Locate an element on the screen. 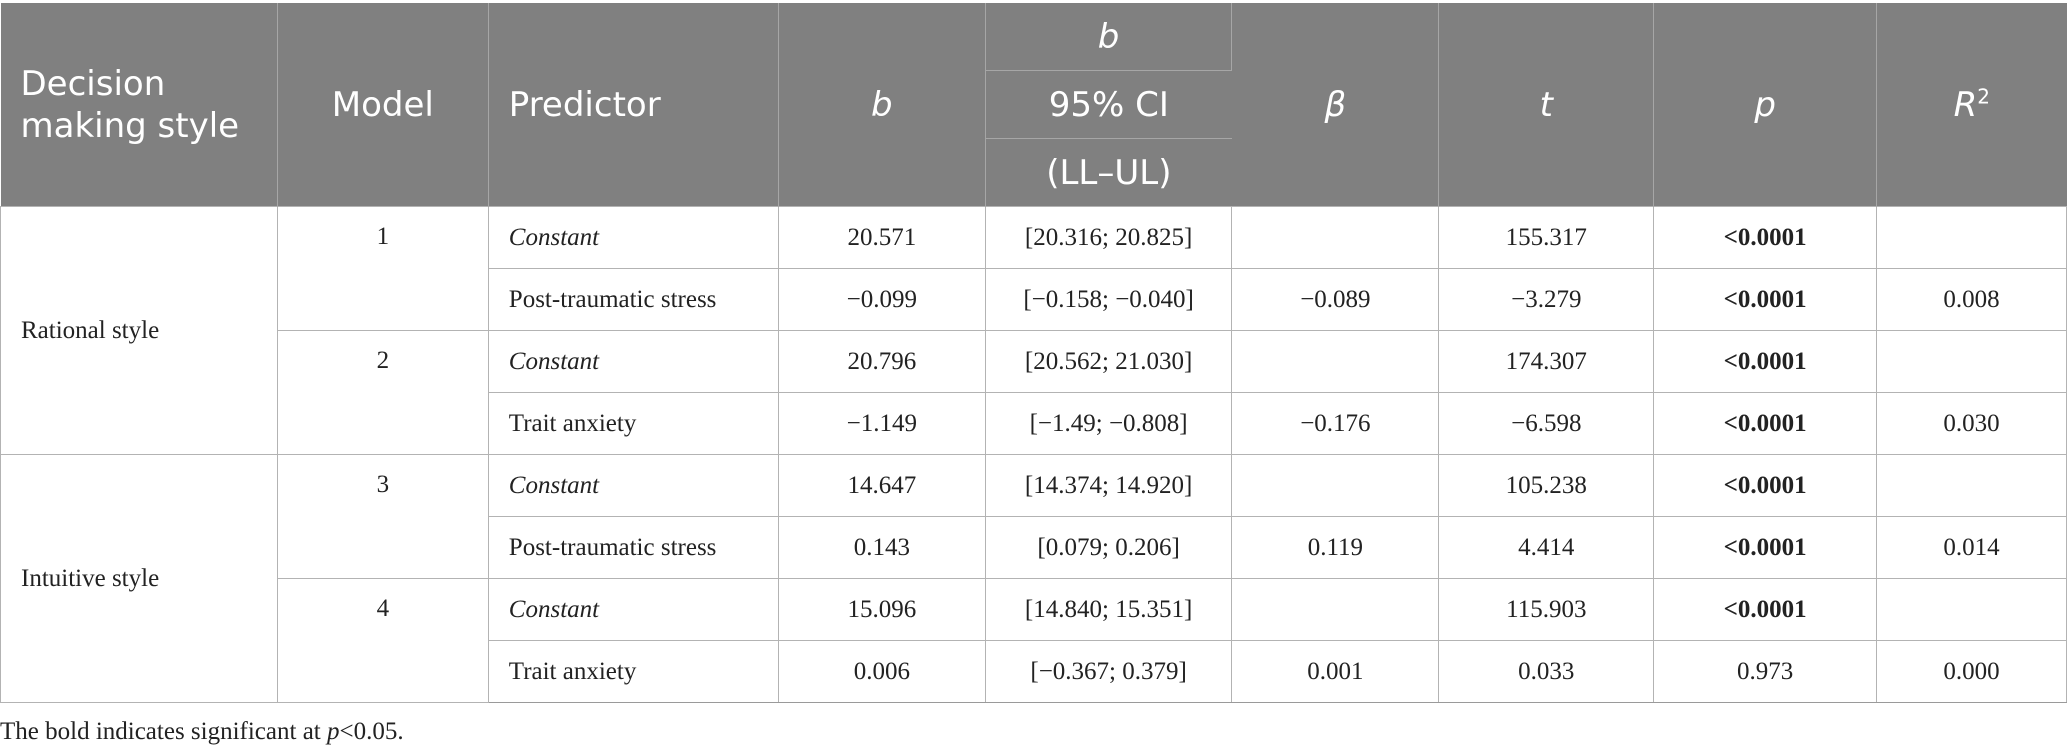 This screenshot has height=755, width=2067. ci-cell: [20.562; 21.030] is located at coordinates (1108, 361).